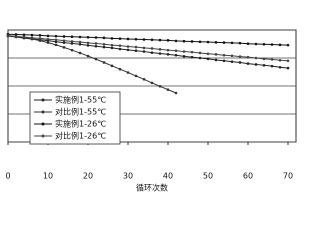 This screenshot has width=320, height=240. What do you see at coordinates (80, 136) in the screenshot?
I see `legend-label: 对比例1-26℃` at bounding box center [80, 136].